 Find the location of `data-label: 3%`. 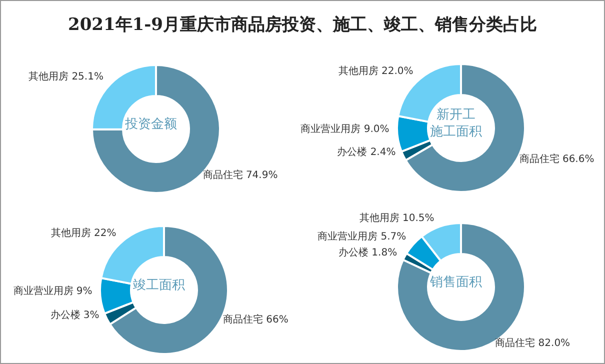

data-label: 3% is located at coordinates (91, 315).